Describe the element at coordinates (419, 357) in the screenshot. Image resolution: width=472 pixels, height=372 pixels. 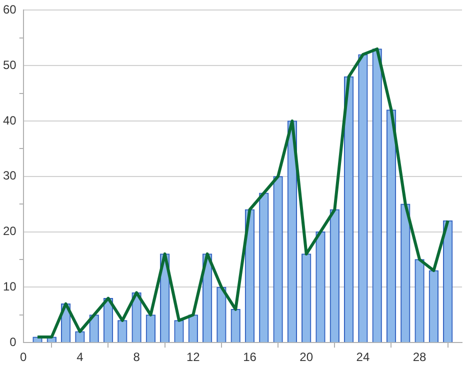
I see `x-tick-label: 28` at that location.